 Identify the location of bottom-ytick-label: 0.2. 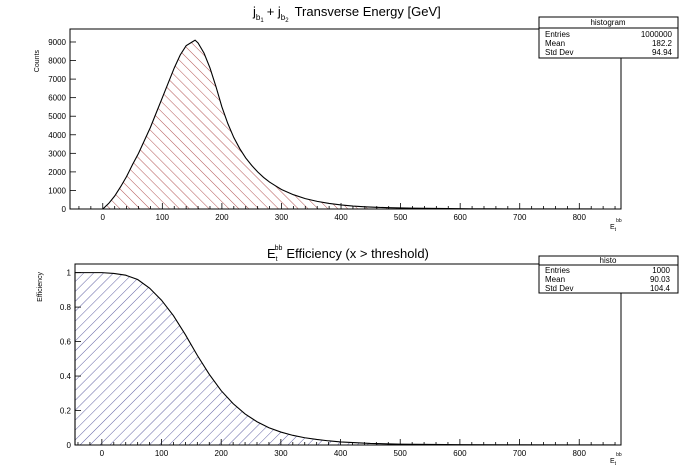
(66, 411).